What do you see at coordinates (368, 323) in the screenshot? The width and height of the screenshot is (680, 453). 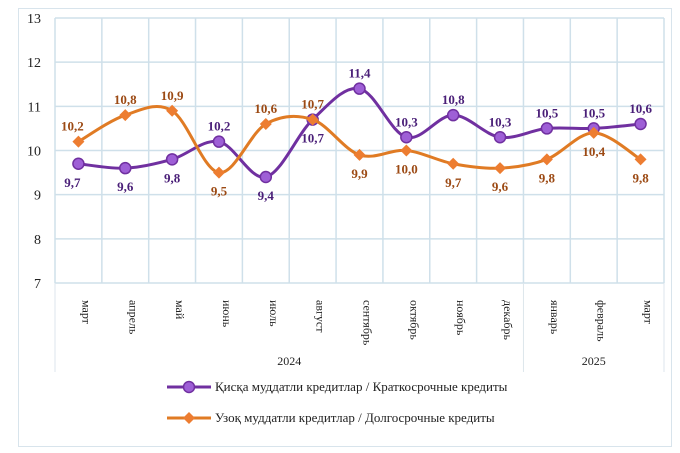 I see `x-tick-label: сентябрь` at bounding box center [368, 323].